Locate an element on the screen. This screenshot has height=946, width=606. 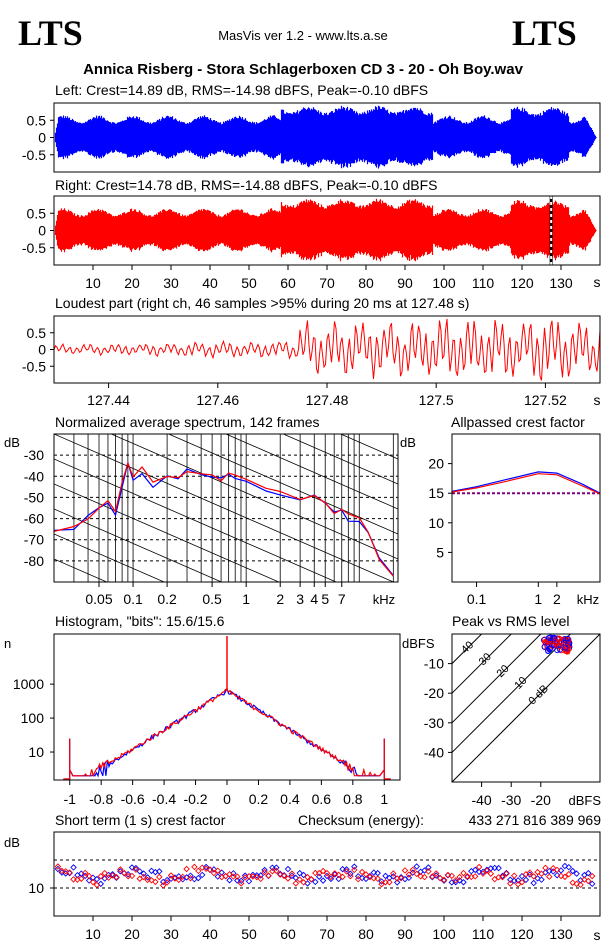
logo-right: LTS is located at coordinates (544, 33).